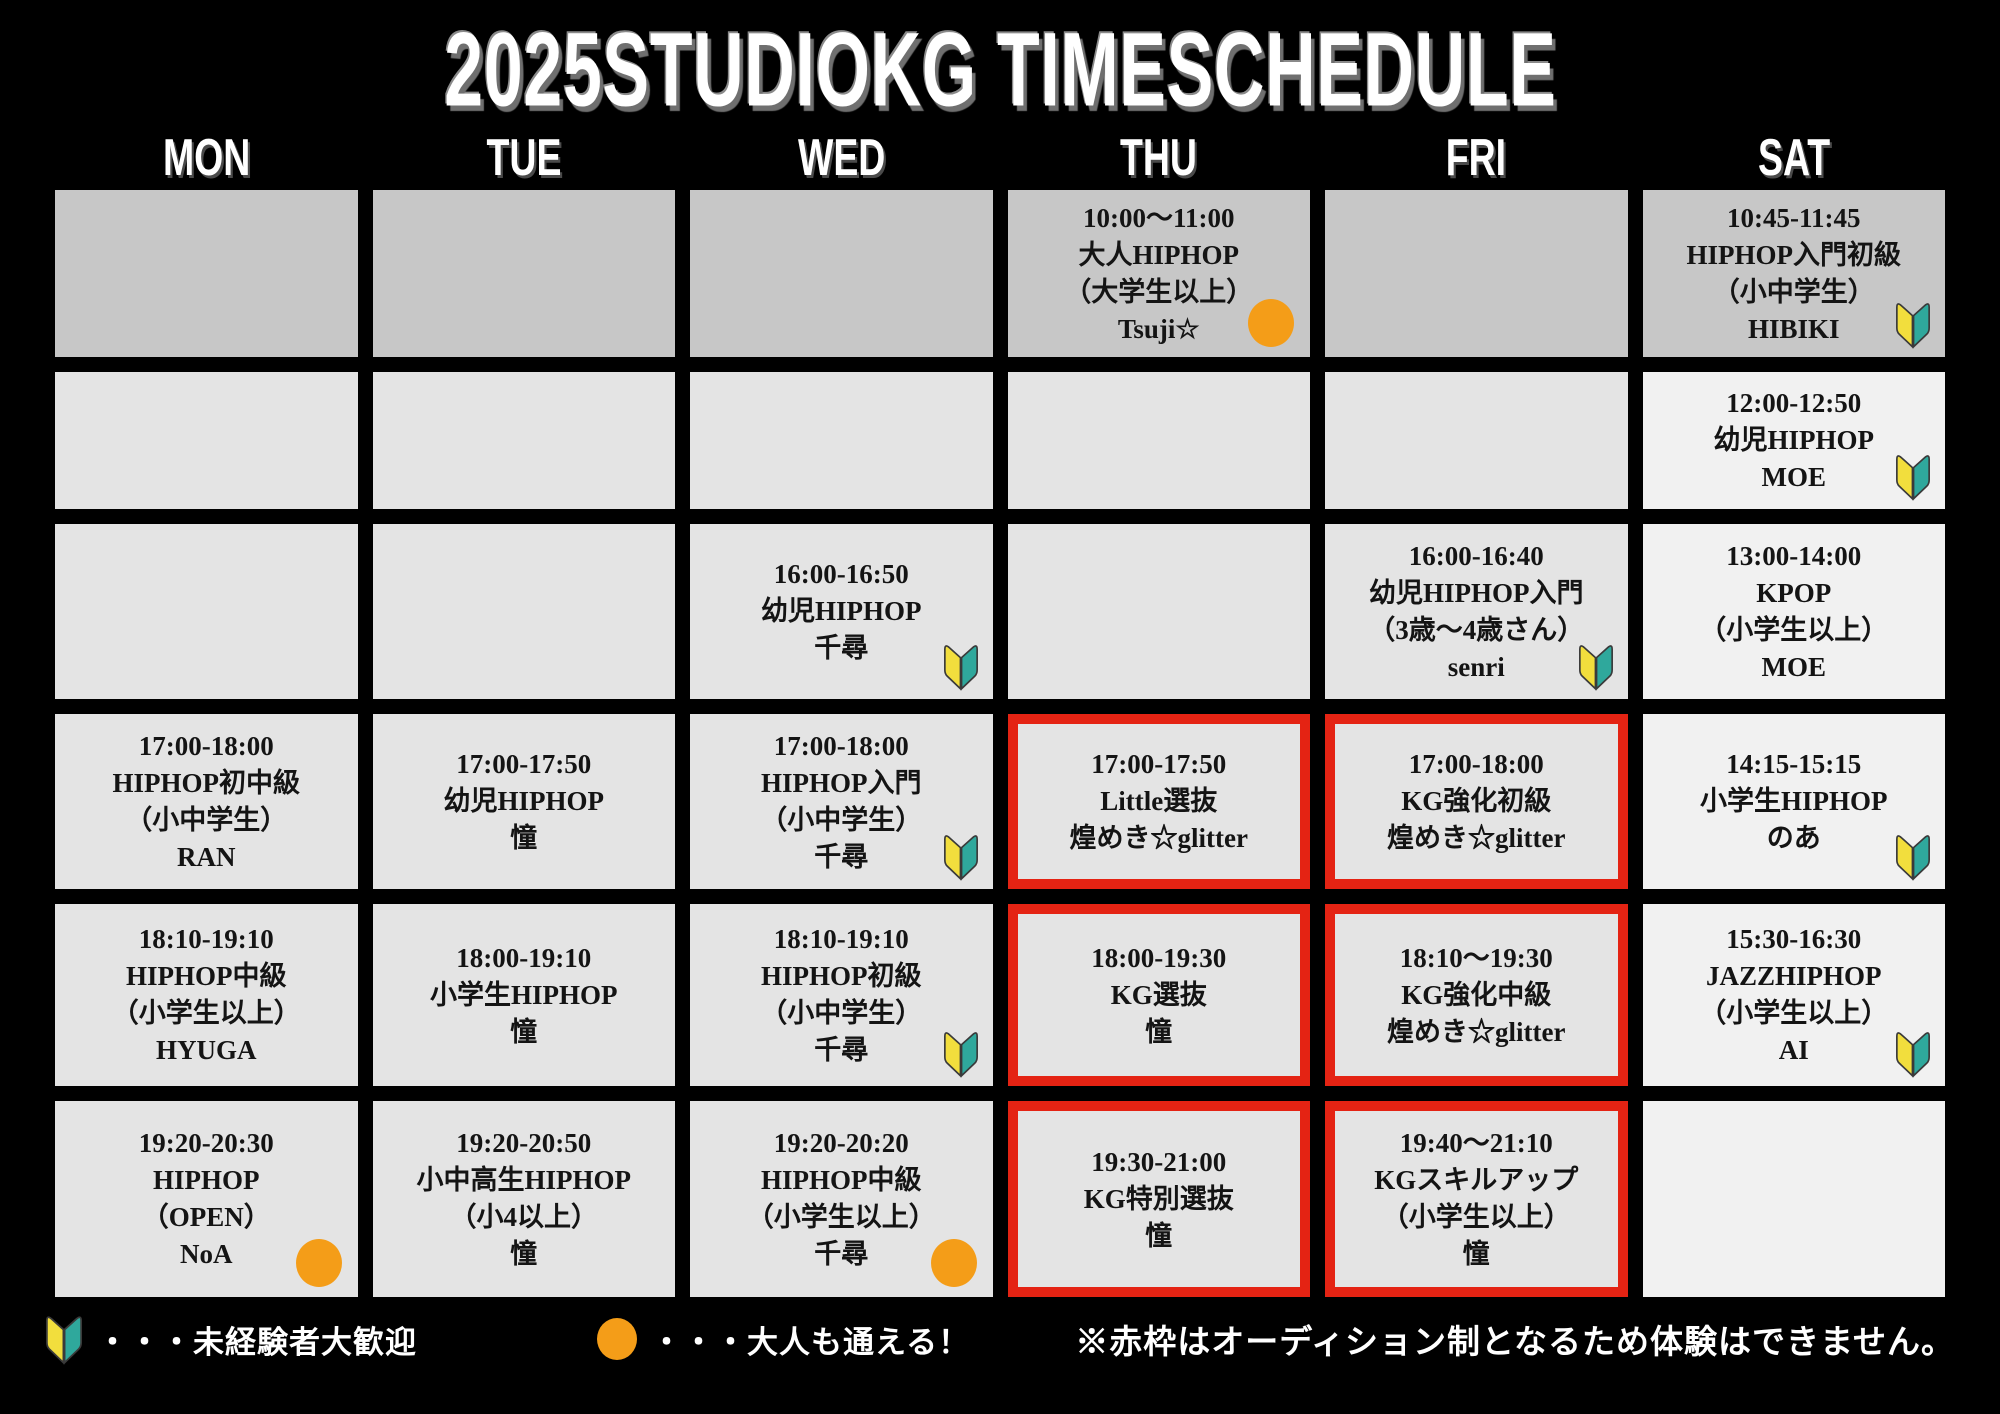 The width and height of the screenshot is (2000, 1414). I want to click on class-cell: 16:00-16:40 幼児HIPHOP入門 （3歳～4歳さん） senri, so click(1476, 611).